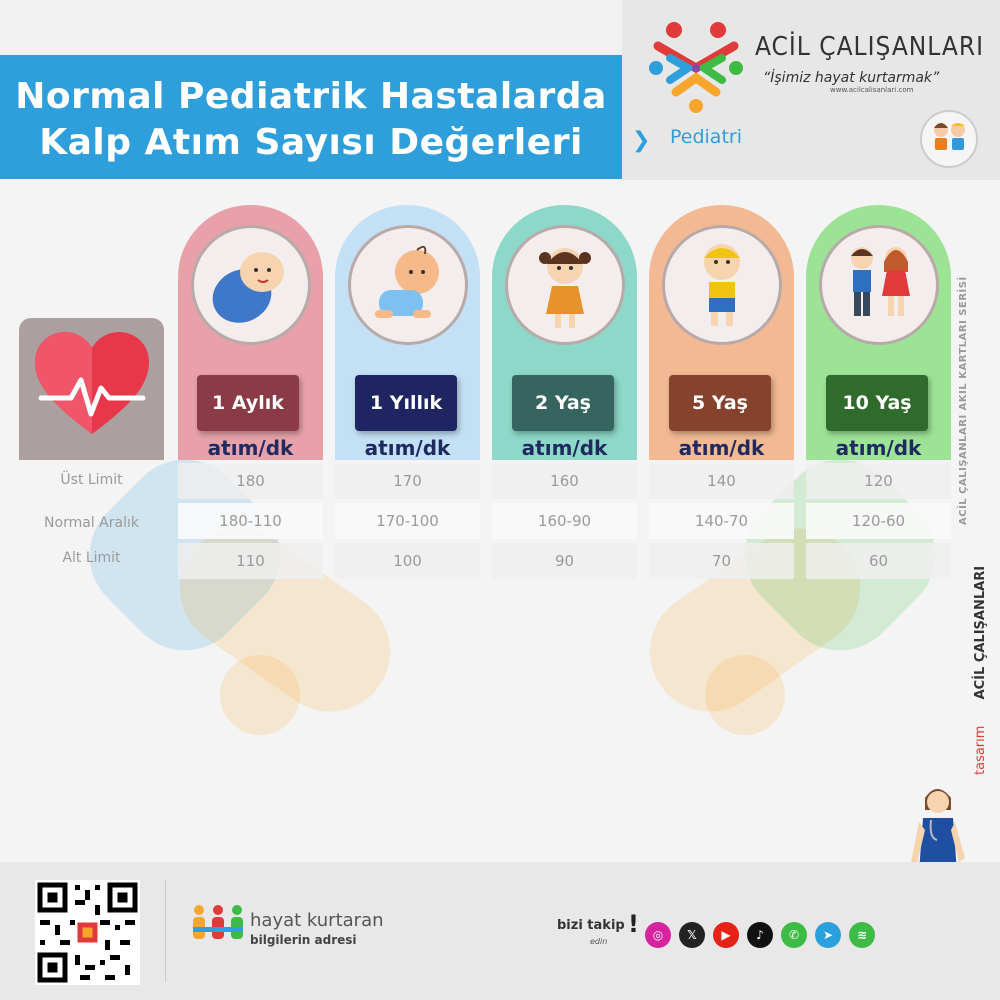 This screenshot has height=1000, width=1000. What do you see at coordinates (879, 285) in the screenshot?
I see `kids-pair-avatar` at bounding box center [879, 285].